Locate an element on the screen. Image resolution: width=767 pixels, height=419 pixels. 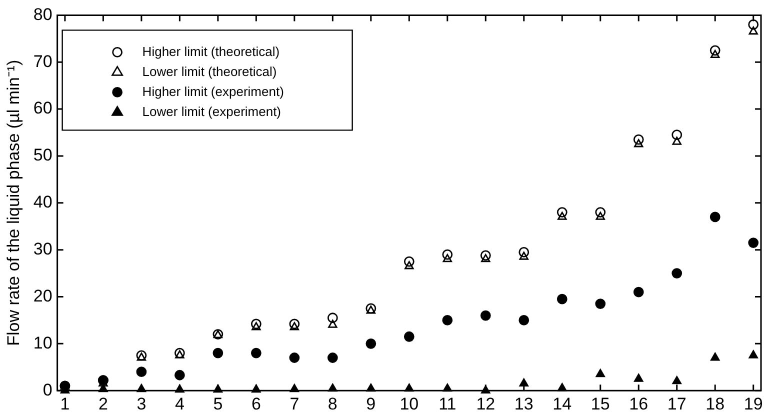
x-tick-label: 16 is located at coordinates (638, 404).